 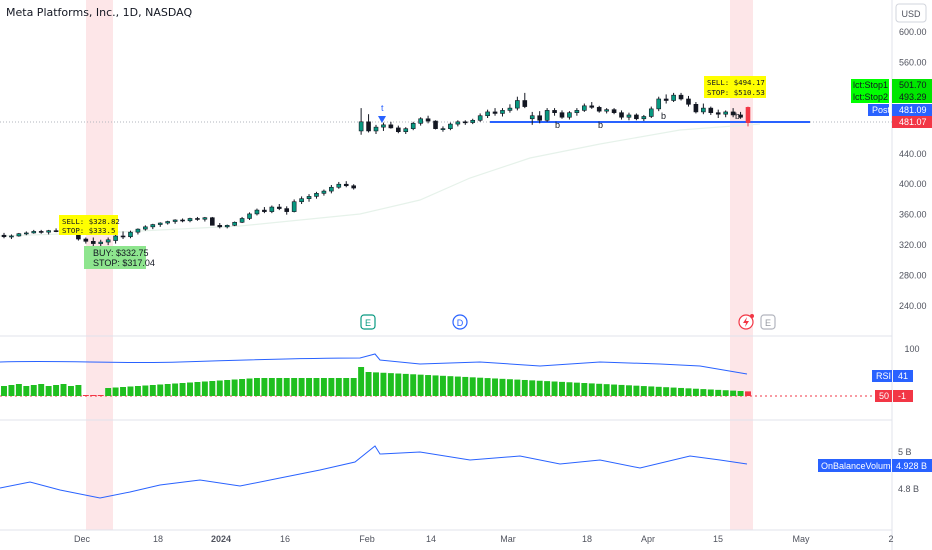 What do you see at coordinates (382, 119) in the screenshot?
I see `marker-t-arrow` at bounding box center [382, 119].